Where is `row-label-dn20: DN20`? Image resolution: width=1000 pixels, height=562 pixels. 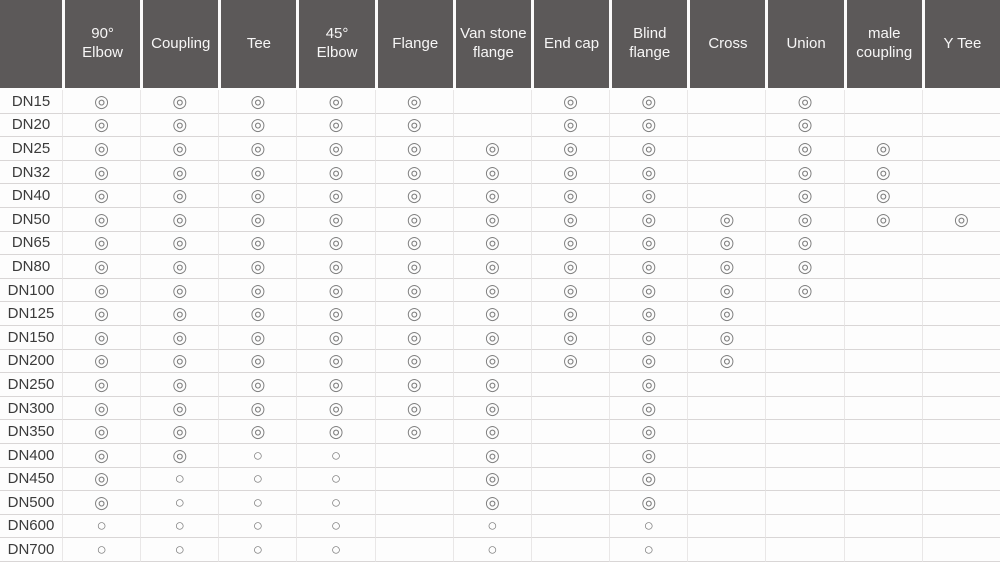 row-label-dn20: DN20 is located at coordinates (31, 126).